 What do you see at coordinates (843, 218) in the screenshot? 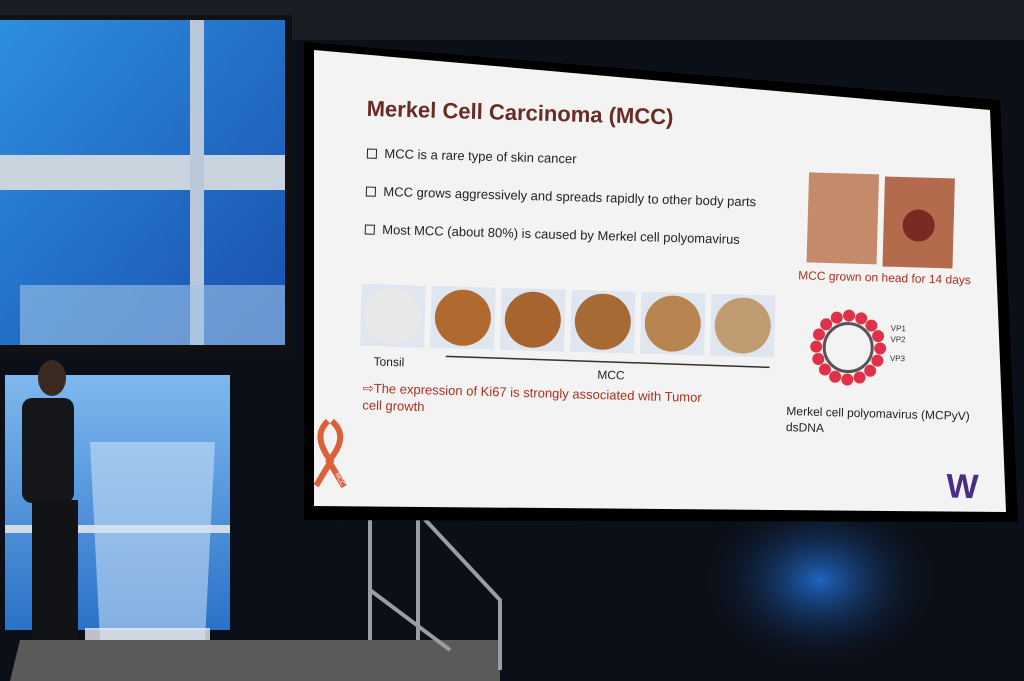
I see `lesion-photo` at bounding box center [843, 218].